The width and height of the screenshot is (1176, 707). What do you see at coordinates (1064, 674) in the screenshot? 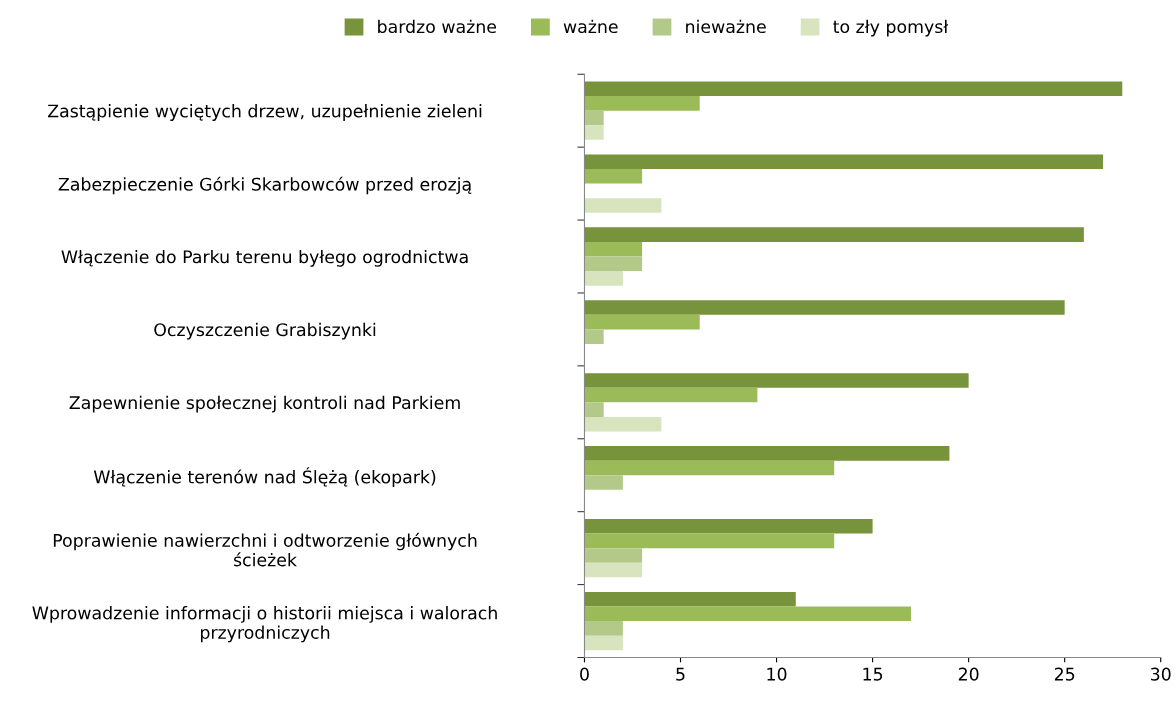
I see `x-tick-label: 25` at bounding box center [1064, 674].